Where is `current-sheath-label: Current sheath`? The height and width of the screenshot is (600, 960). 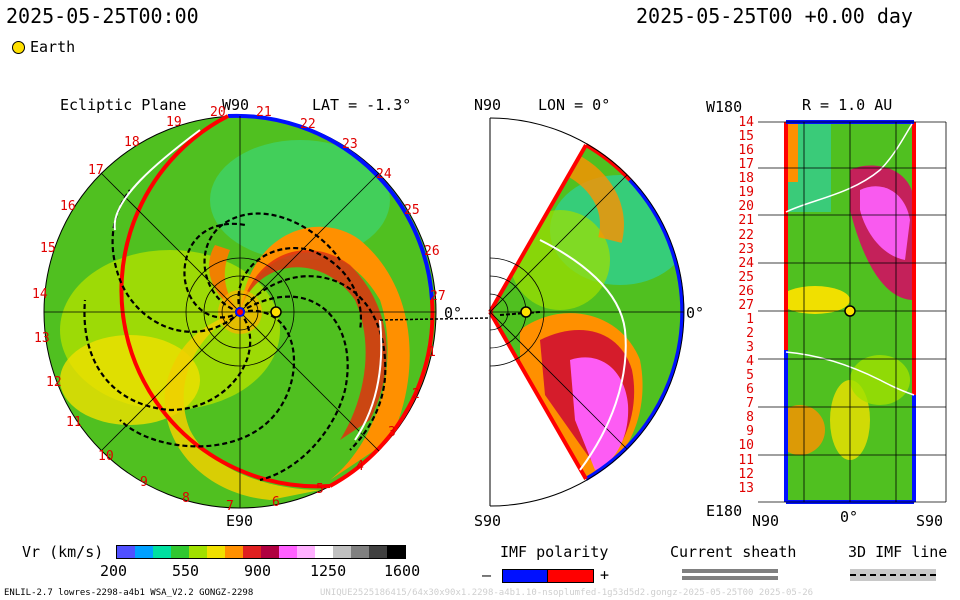 current-sheath-label: Current sheath is located at coordinates (733, 552).